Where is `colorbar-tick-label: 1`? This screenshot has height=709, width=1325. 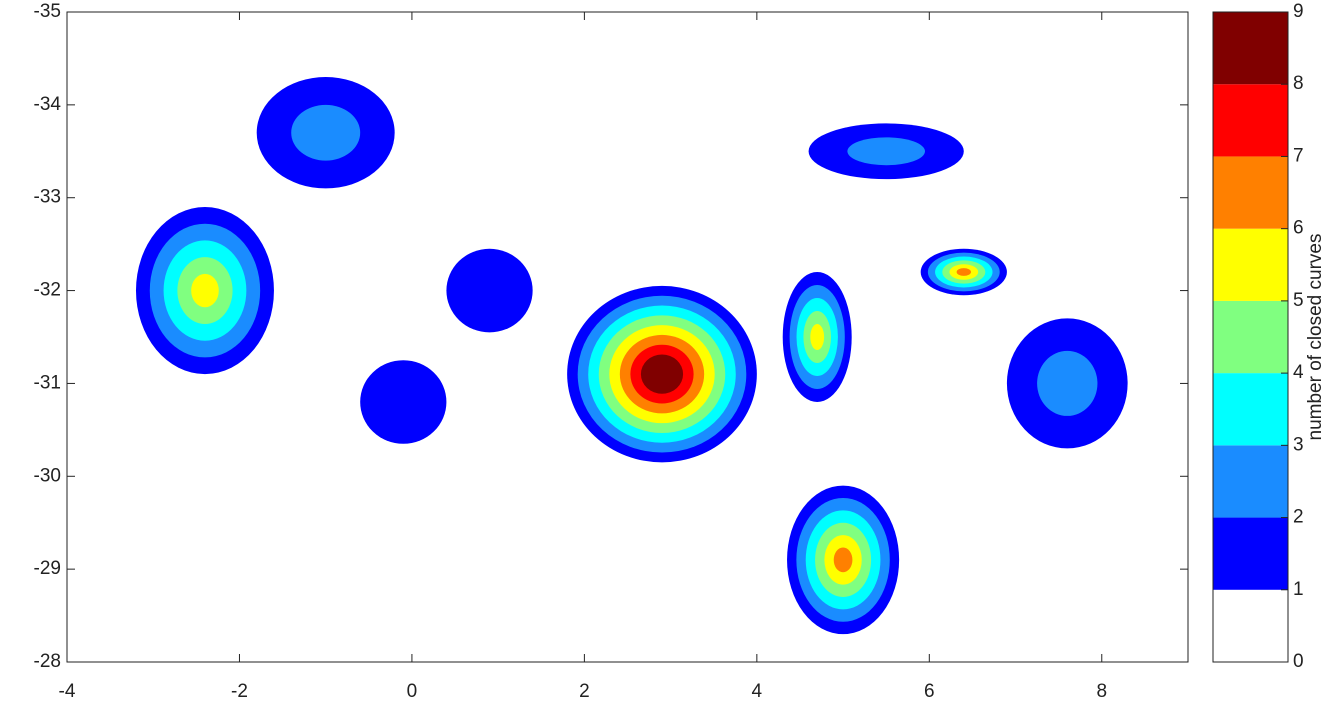
colorbar-tick-label: 1 is located at coordinates (1298, 589).